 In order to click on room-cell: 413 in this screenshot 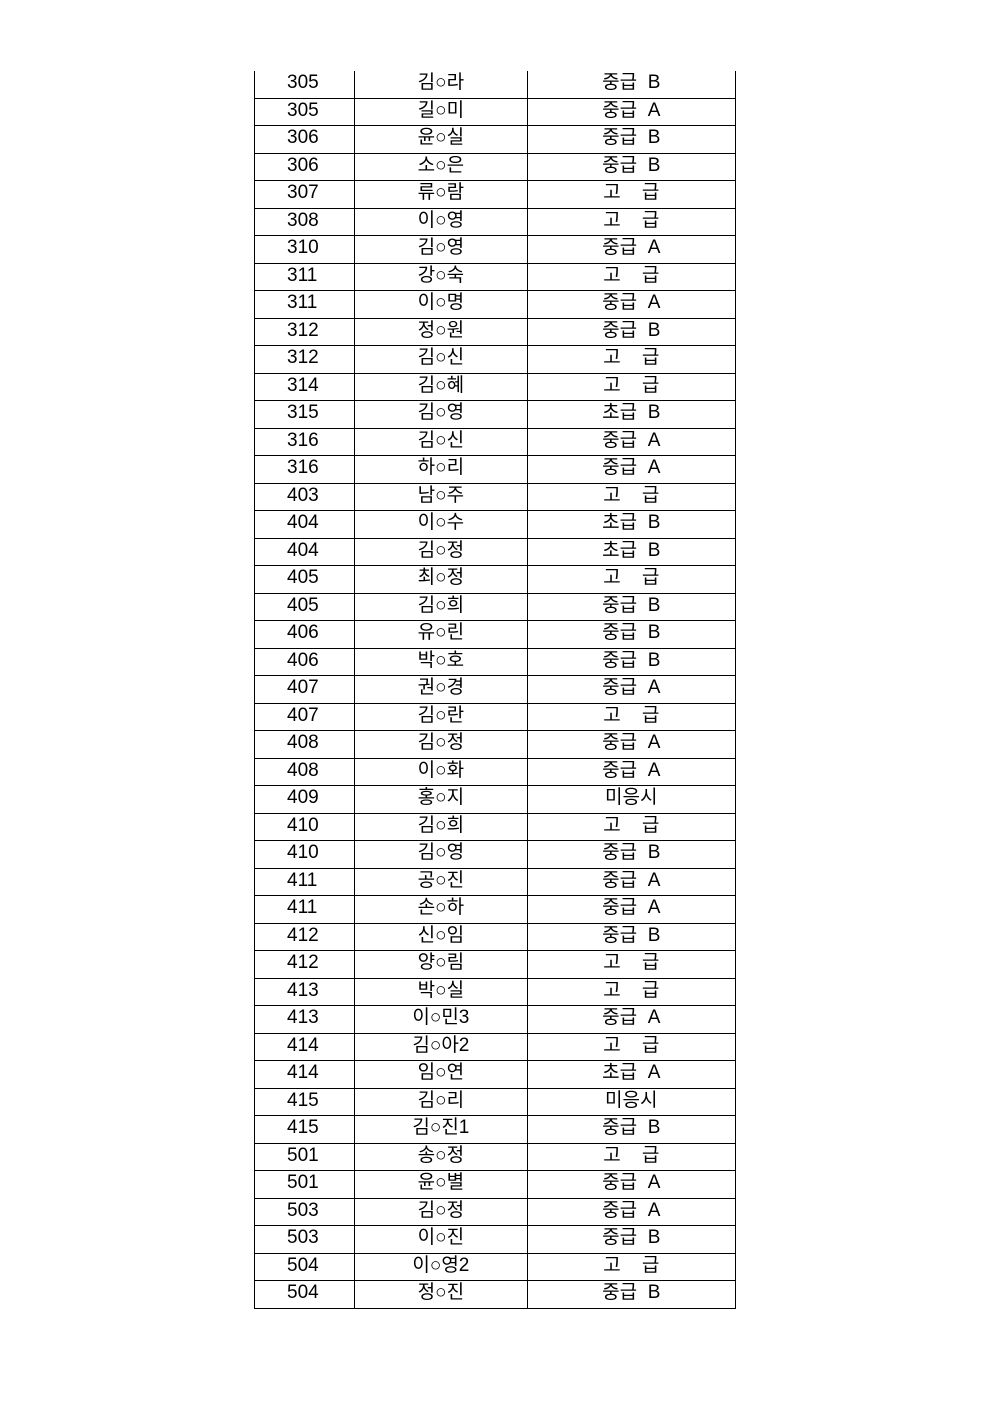, I will do `click(304, 1019)`.